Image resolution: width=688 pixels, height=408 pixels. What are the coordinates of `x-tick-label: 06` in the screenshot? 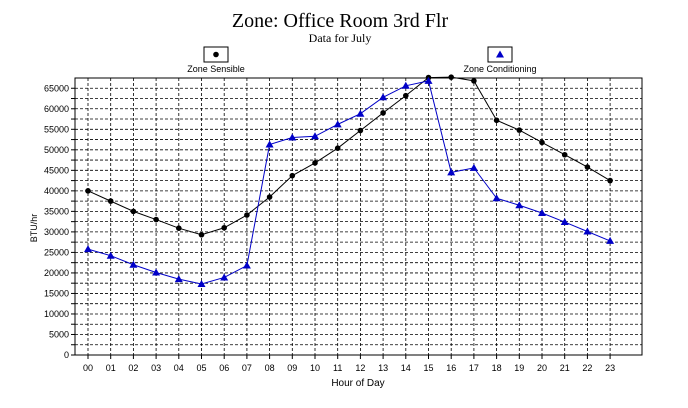 It's located at (224, 368).